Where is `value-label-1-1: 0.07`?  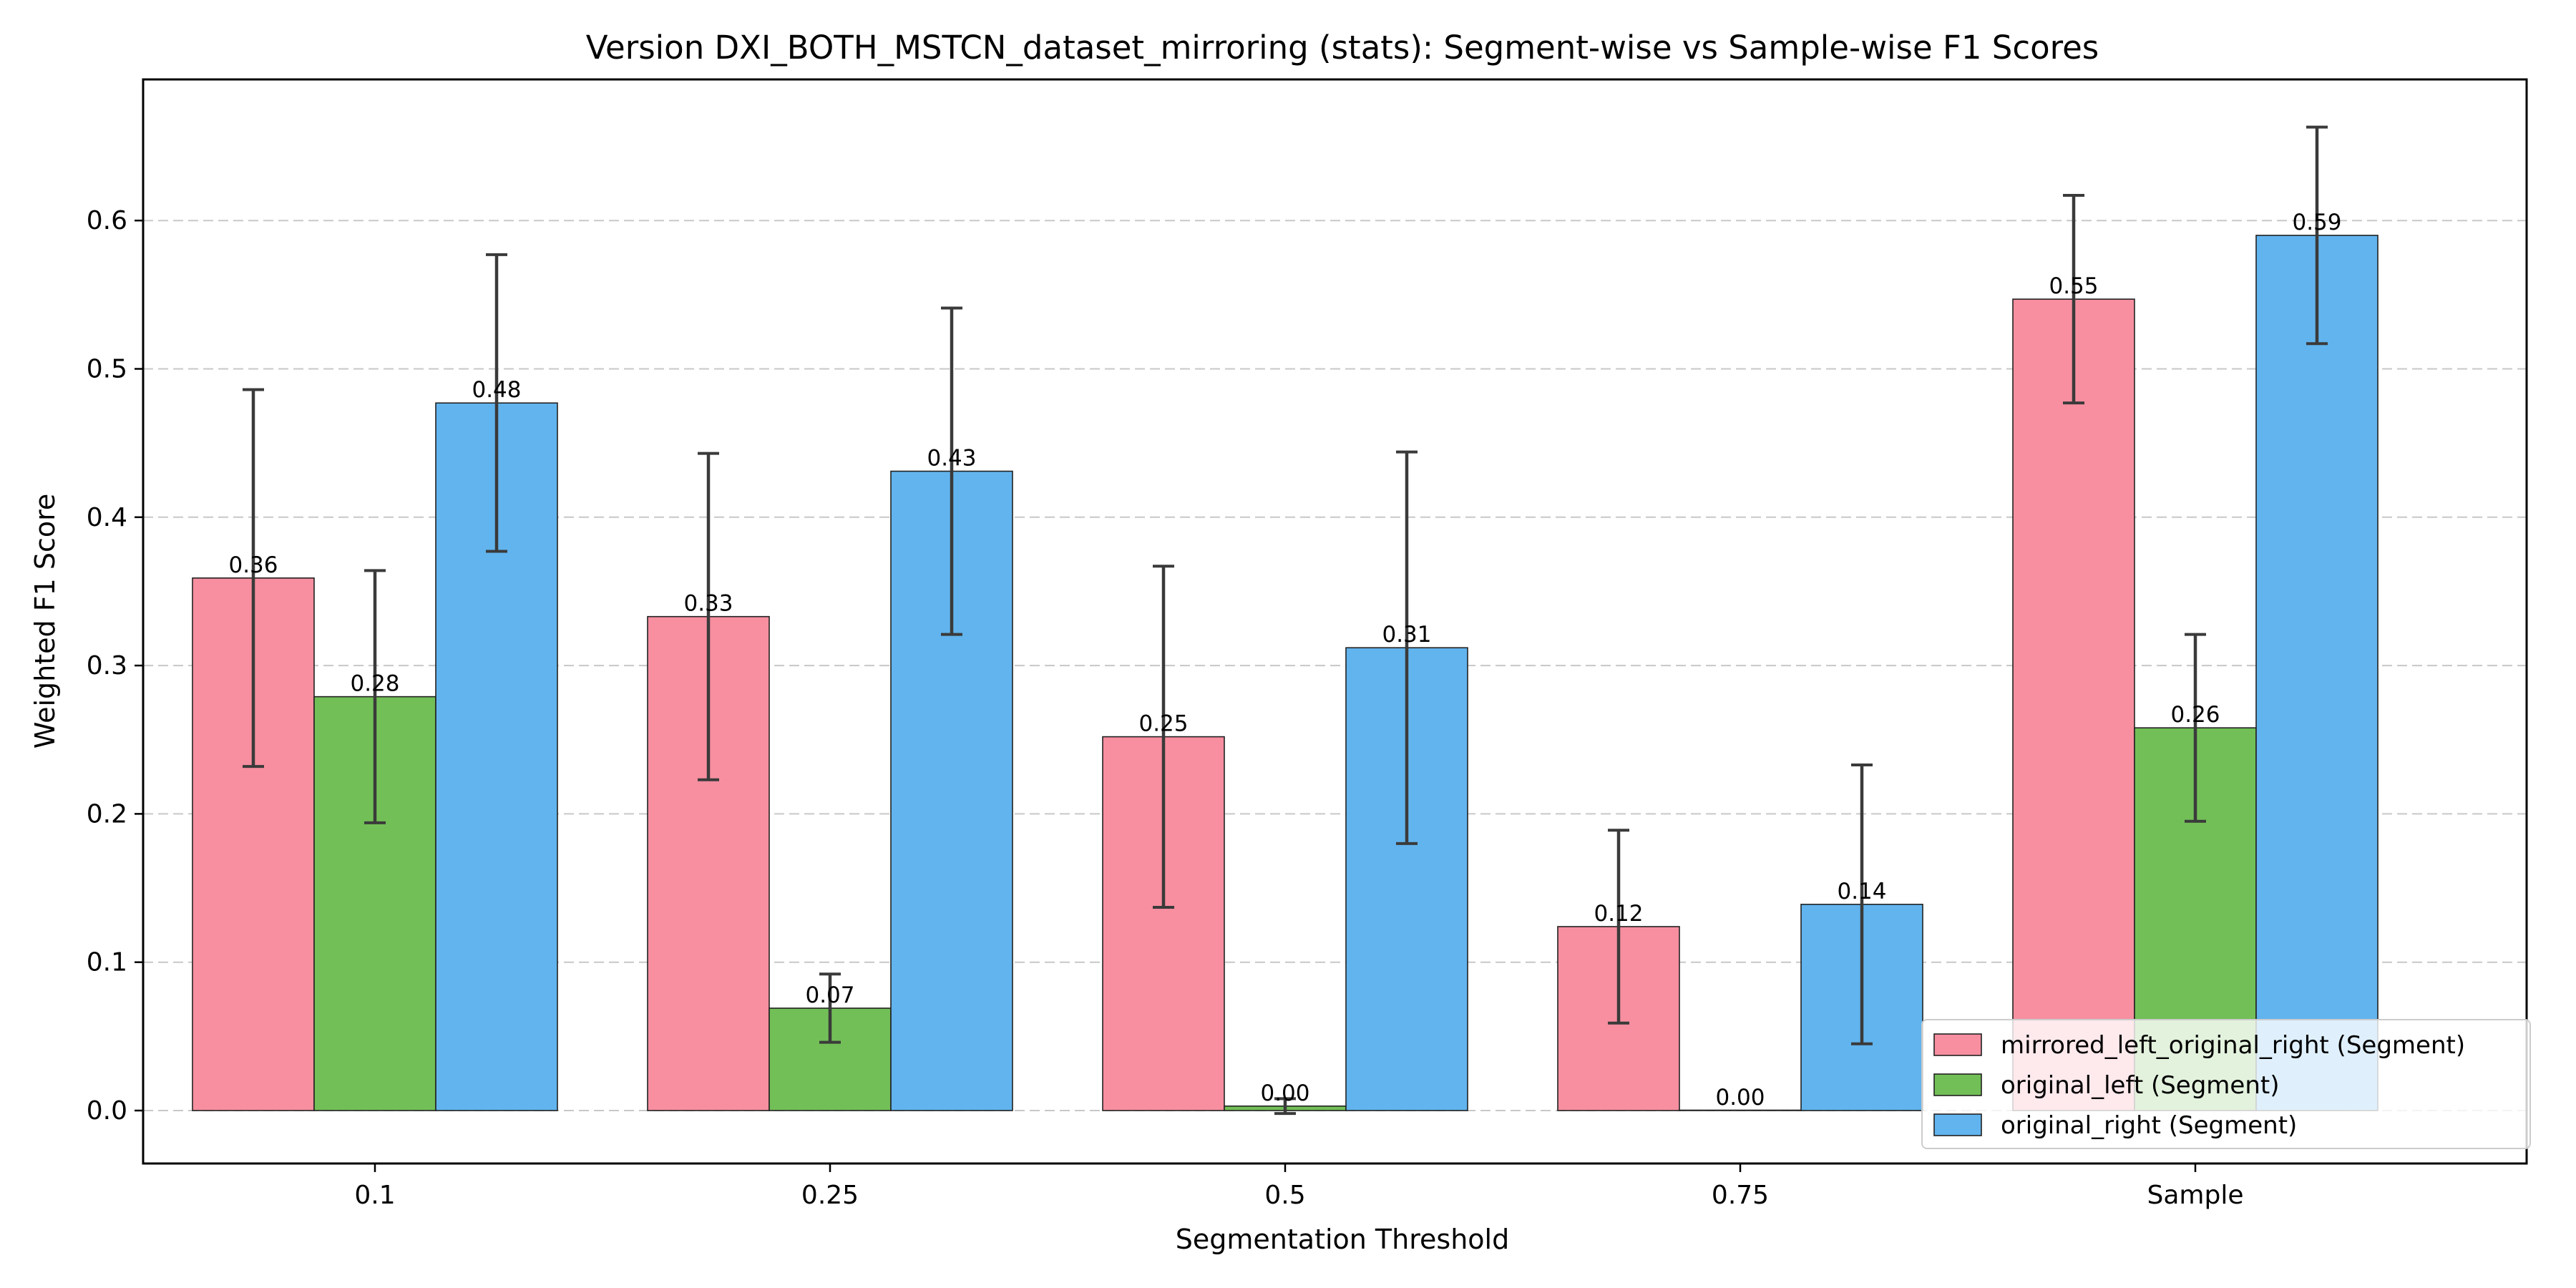 value-label-1-1: 0.07 is located at coordinates (829, 995).